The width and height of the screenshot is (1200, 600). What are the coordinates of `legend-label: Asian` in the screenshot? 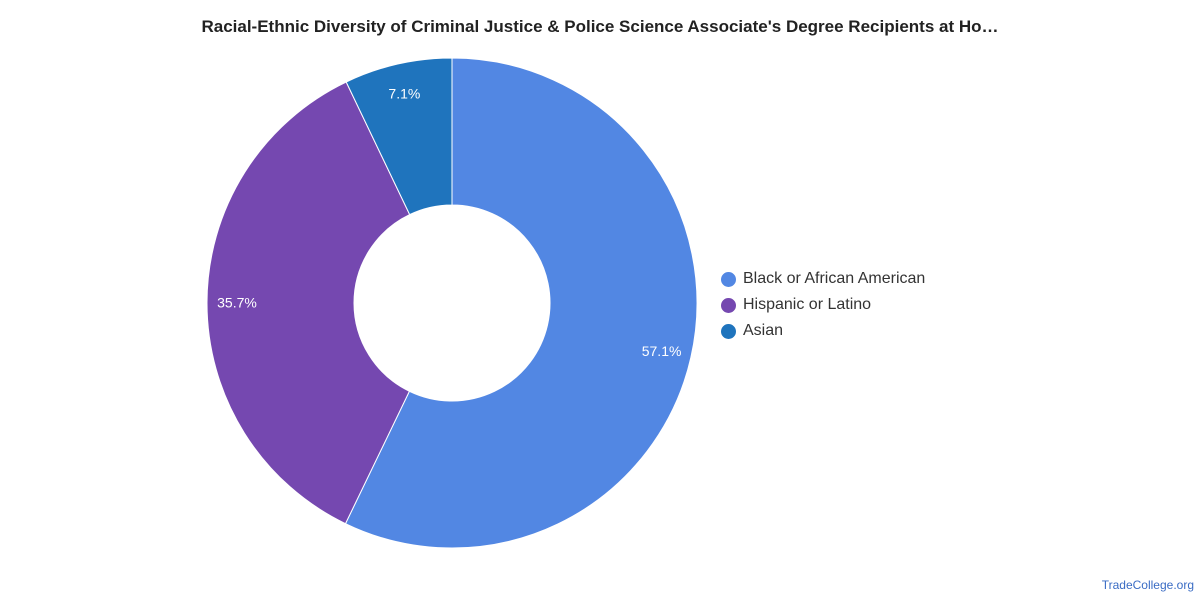 It's located at (763, 330).